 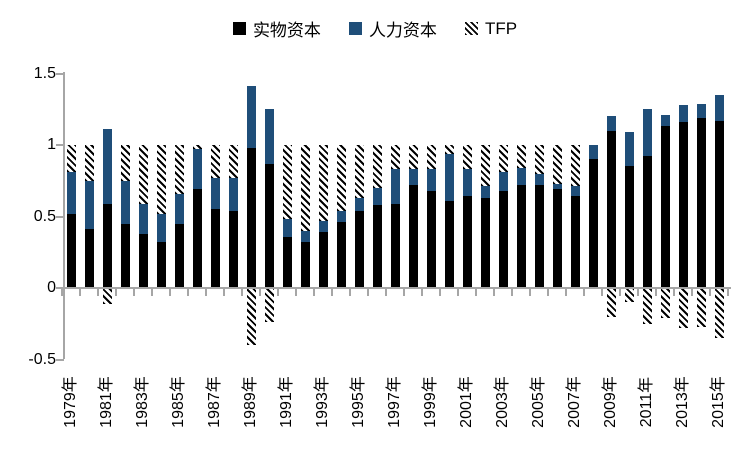 I want to click on bar-physical-1984, so click(x=161, y=265).